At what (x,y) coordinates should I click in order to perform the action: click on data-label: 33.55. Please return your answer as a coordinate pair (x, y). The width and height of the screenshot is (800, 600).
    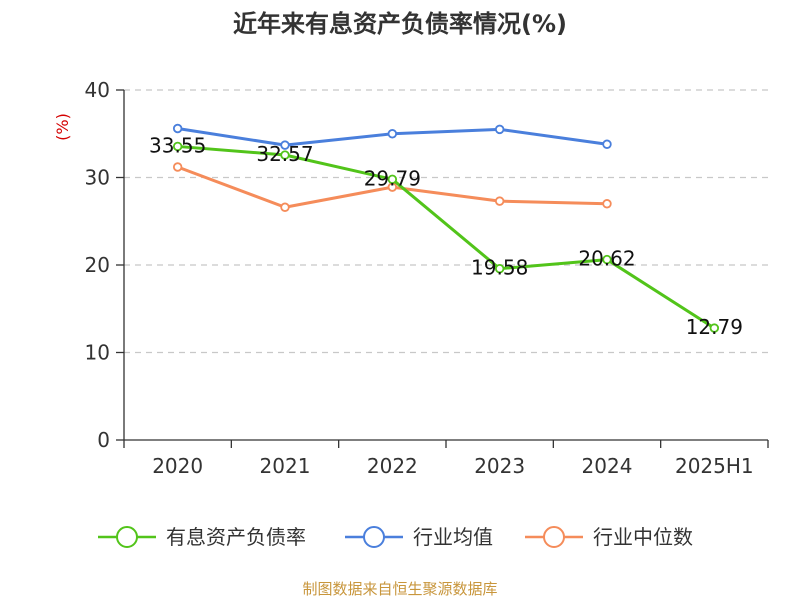
    Looking at the image, I should click on (177, 145).